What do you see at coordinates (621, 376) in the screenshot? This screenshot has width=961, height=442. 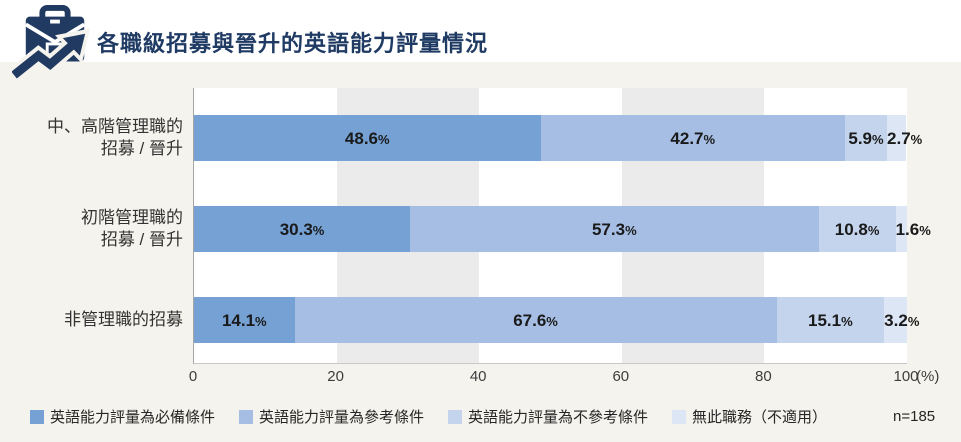 I see `x-tick-label: 60` at bounding box center [621, 376].